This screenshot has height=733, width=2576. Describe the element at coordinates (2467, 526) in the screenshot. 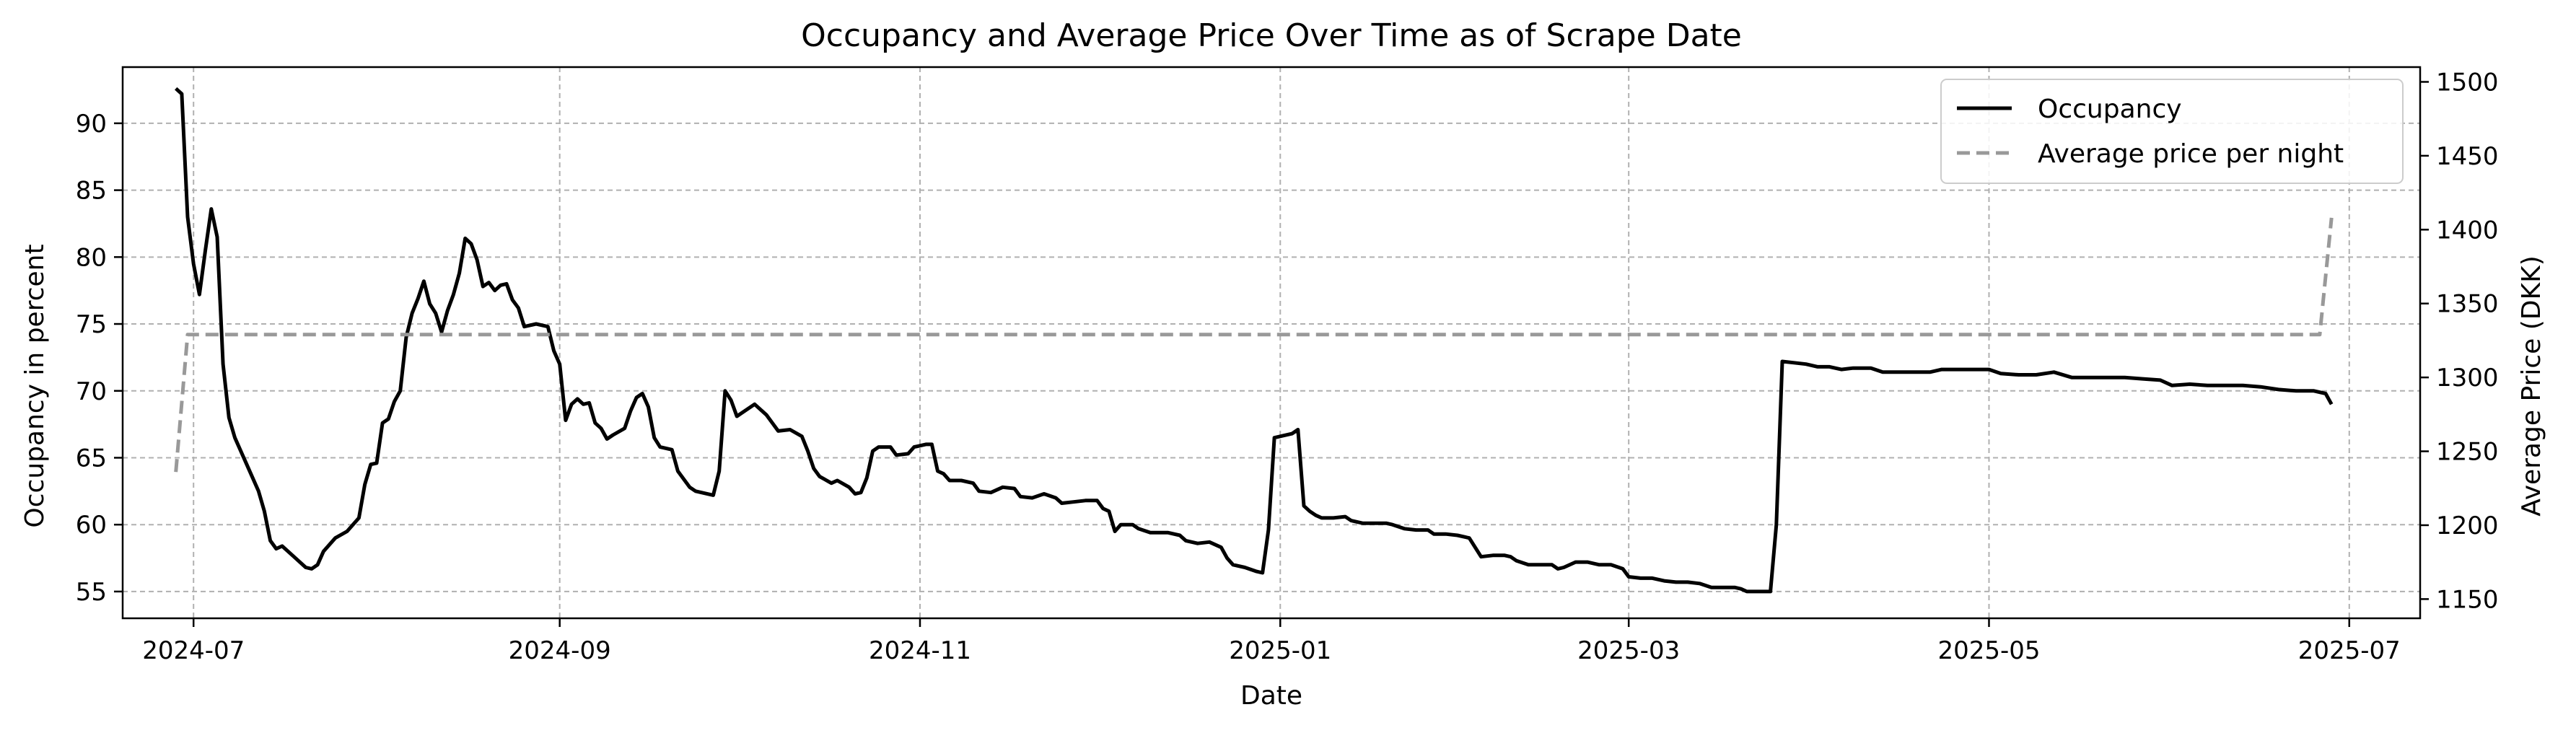

I see `y2-tick-label: 1200` at that location.